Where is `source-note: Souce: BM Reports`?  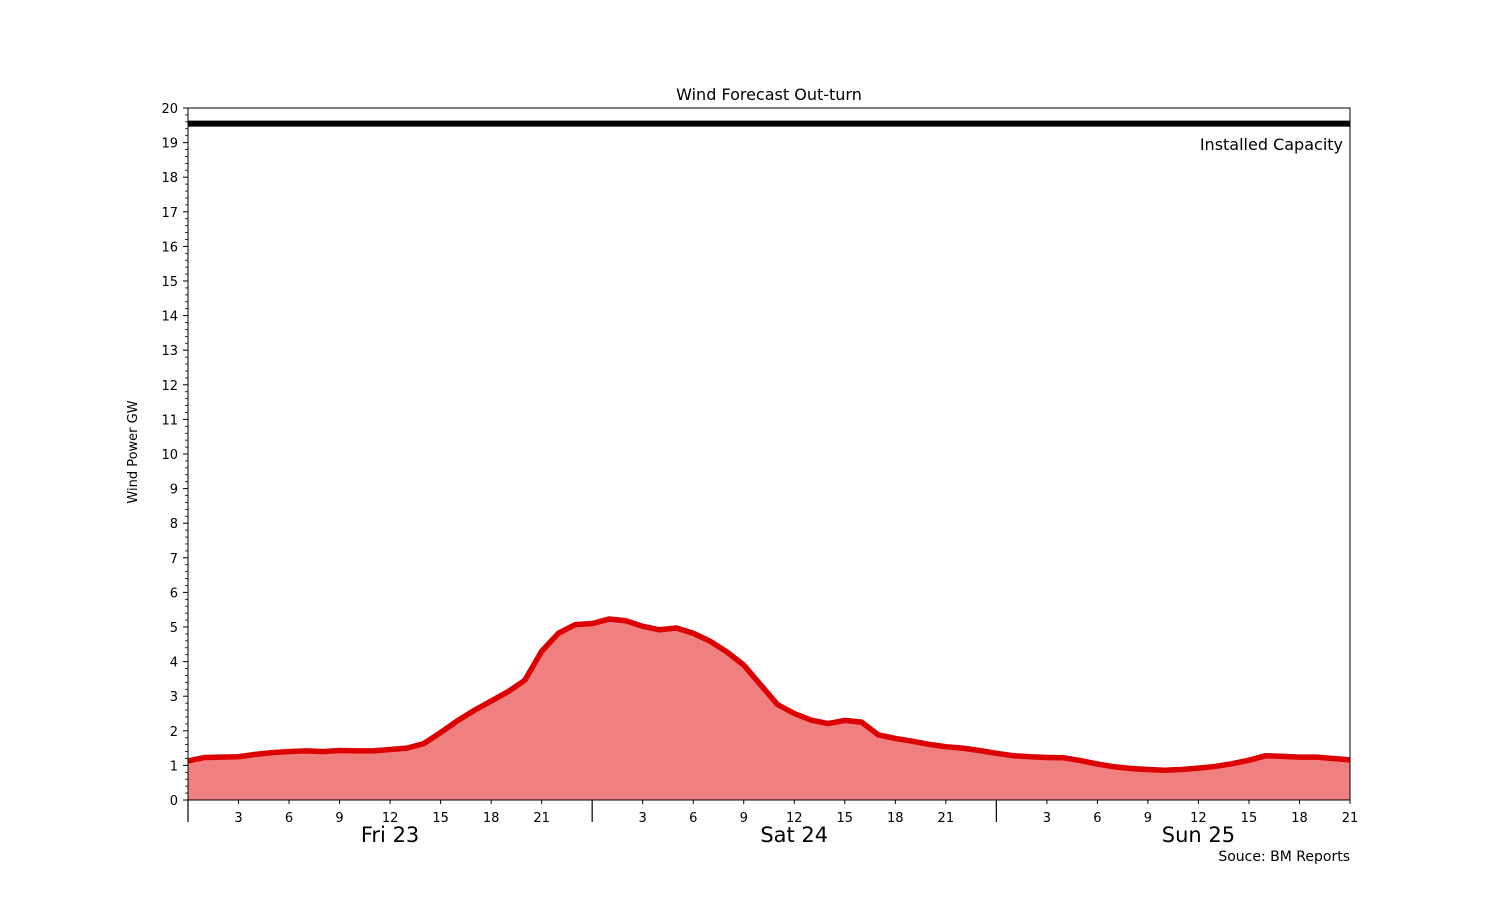 source-note: Souce: BM Reports is located at coordinates (1284, 857).